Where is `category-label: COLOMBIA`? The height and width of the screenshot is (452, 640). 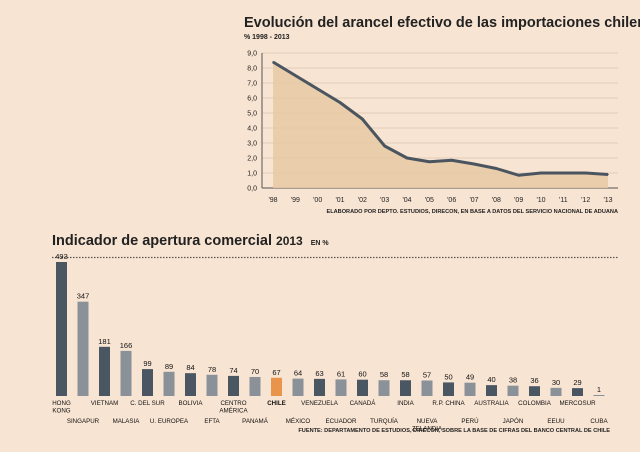 category-label: COLOMBIA is located at coordinates (535, 403).